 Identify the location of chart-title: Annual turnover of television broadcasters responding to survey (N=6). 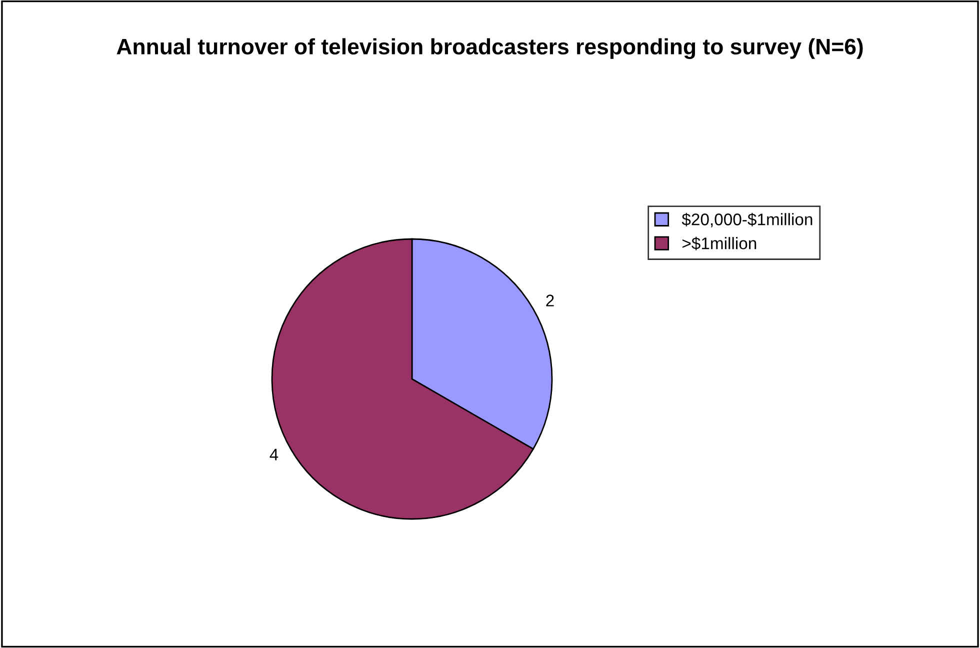
(489, 49).